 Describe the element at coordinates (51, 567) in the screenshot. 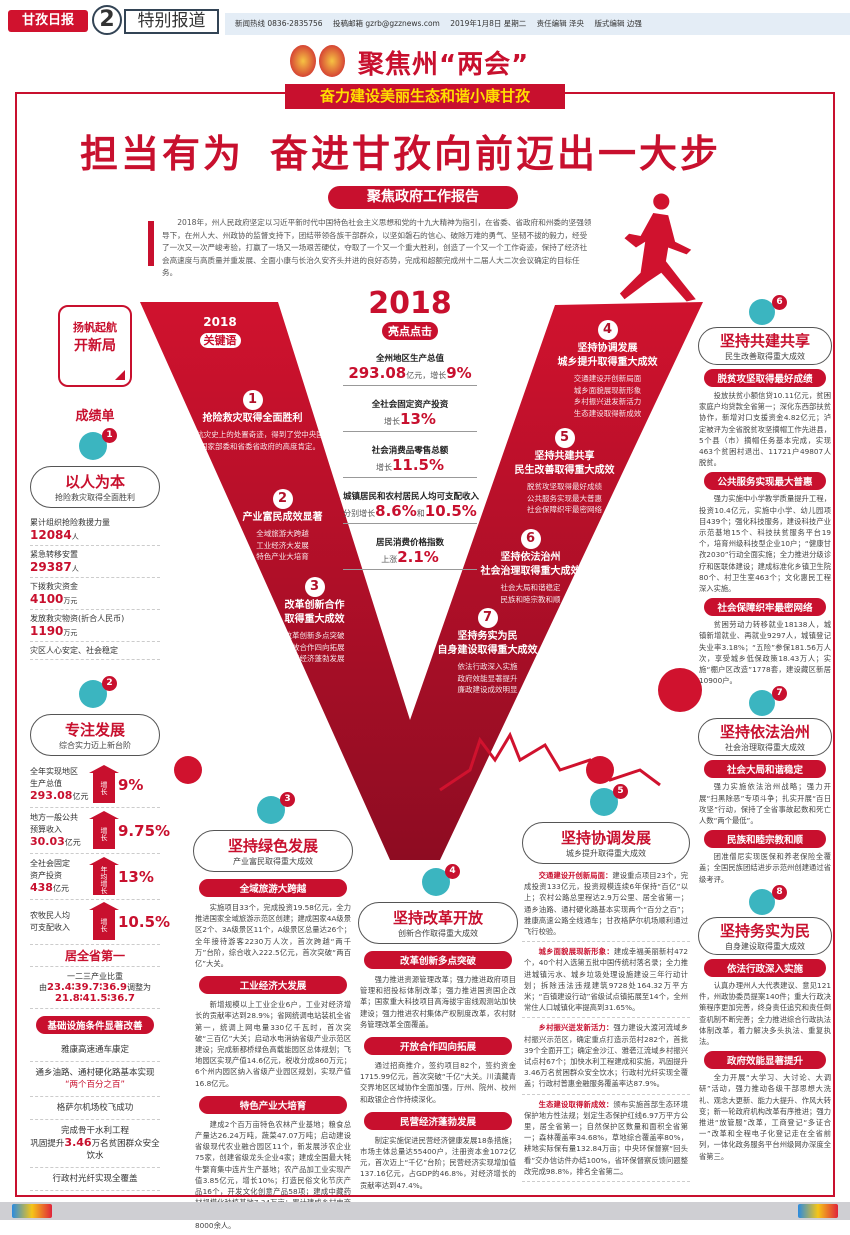

I see `stat-value: 29387` at that location.